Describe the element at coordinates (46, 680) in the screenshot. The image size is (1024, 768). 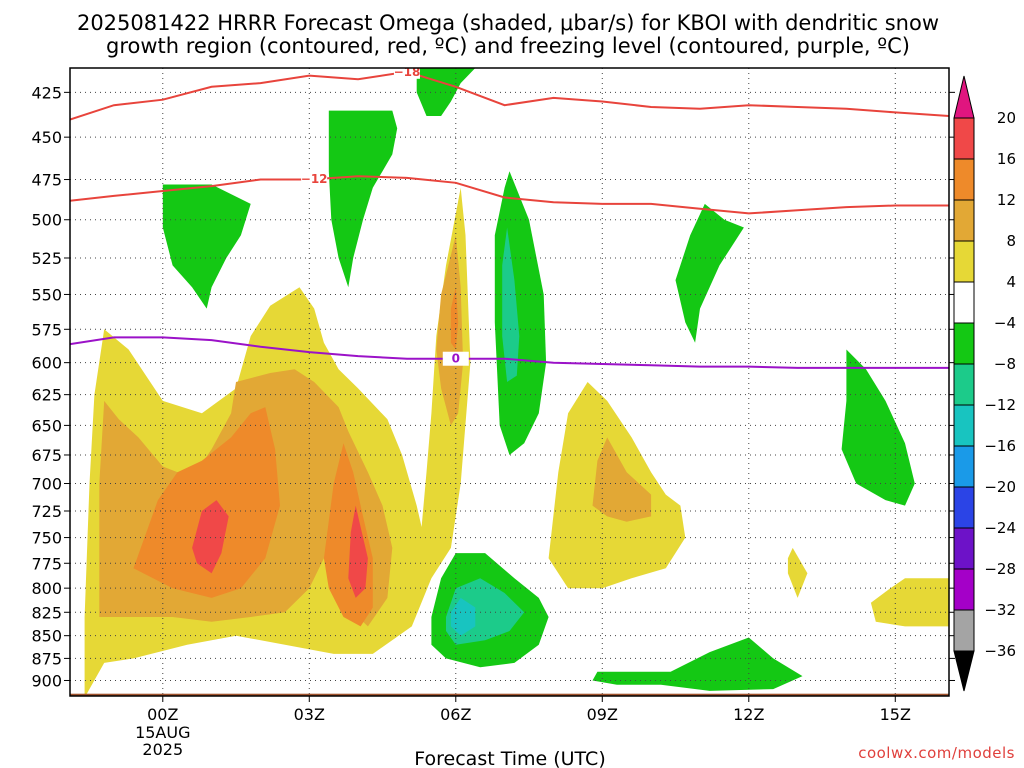
I see `y-tick-label: 900` at that location.